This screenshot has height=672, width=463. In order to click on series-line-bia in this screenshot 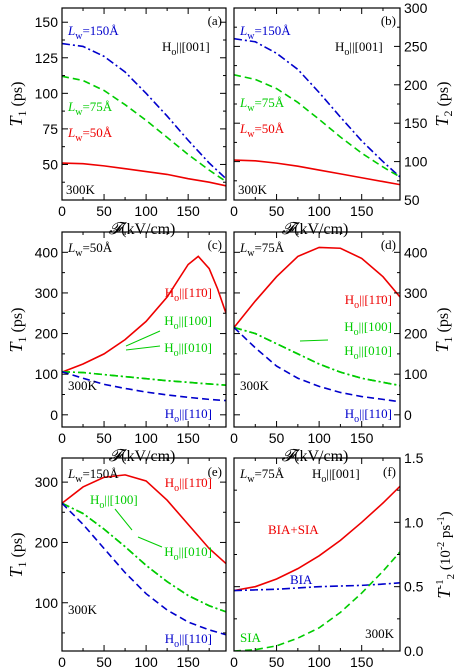, I will do `click(317, 587)`.